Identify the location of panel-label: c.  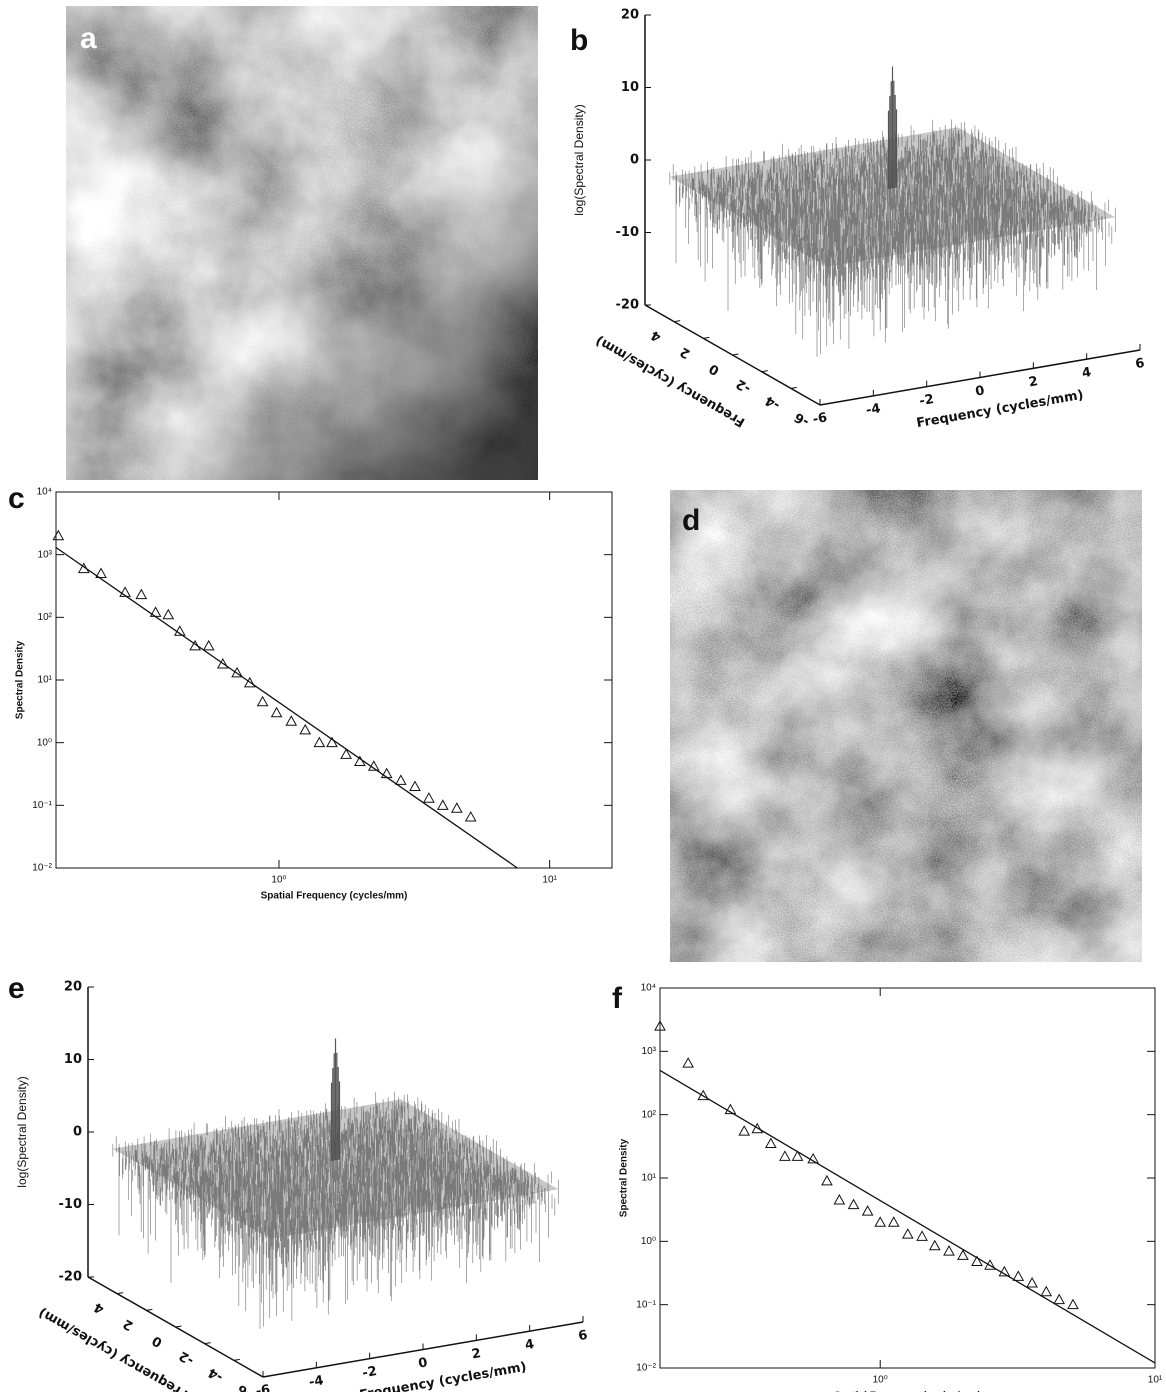
(16, 498).